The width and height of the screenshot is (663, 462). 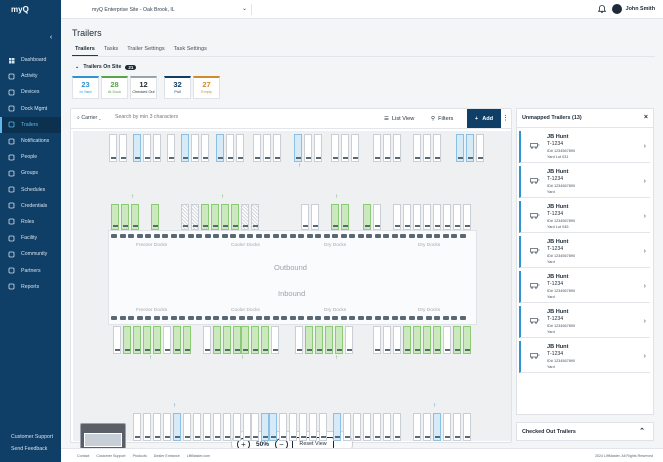 What do you see at coordinates (30, 222) in the screenshot?
I see `sidebar-item-roles: Roles` at bounding box center [30, 222].